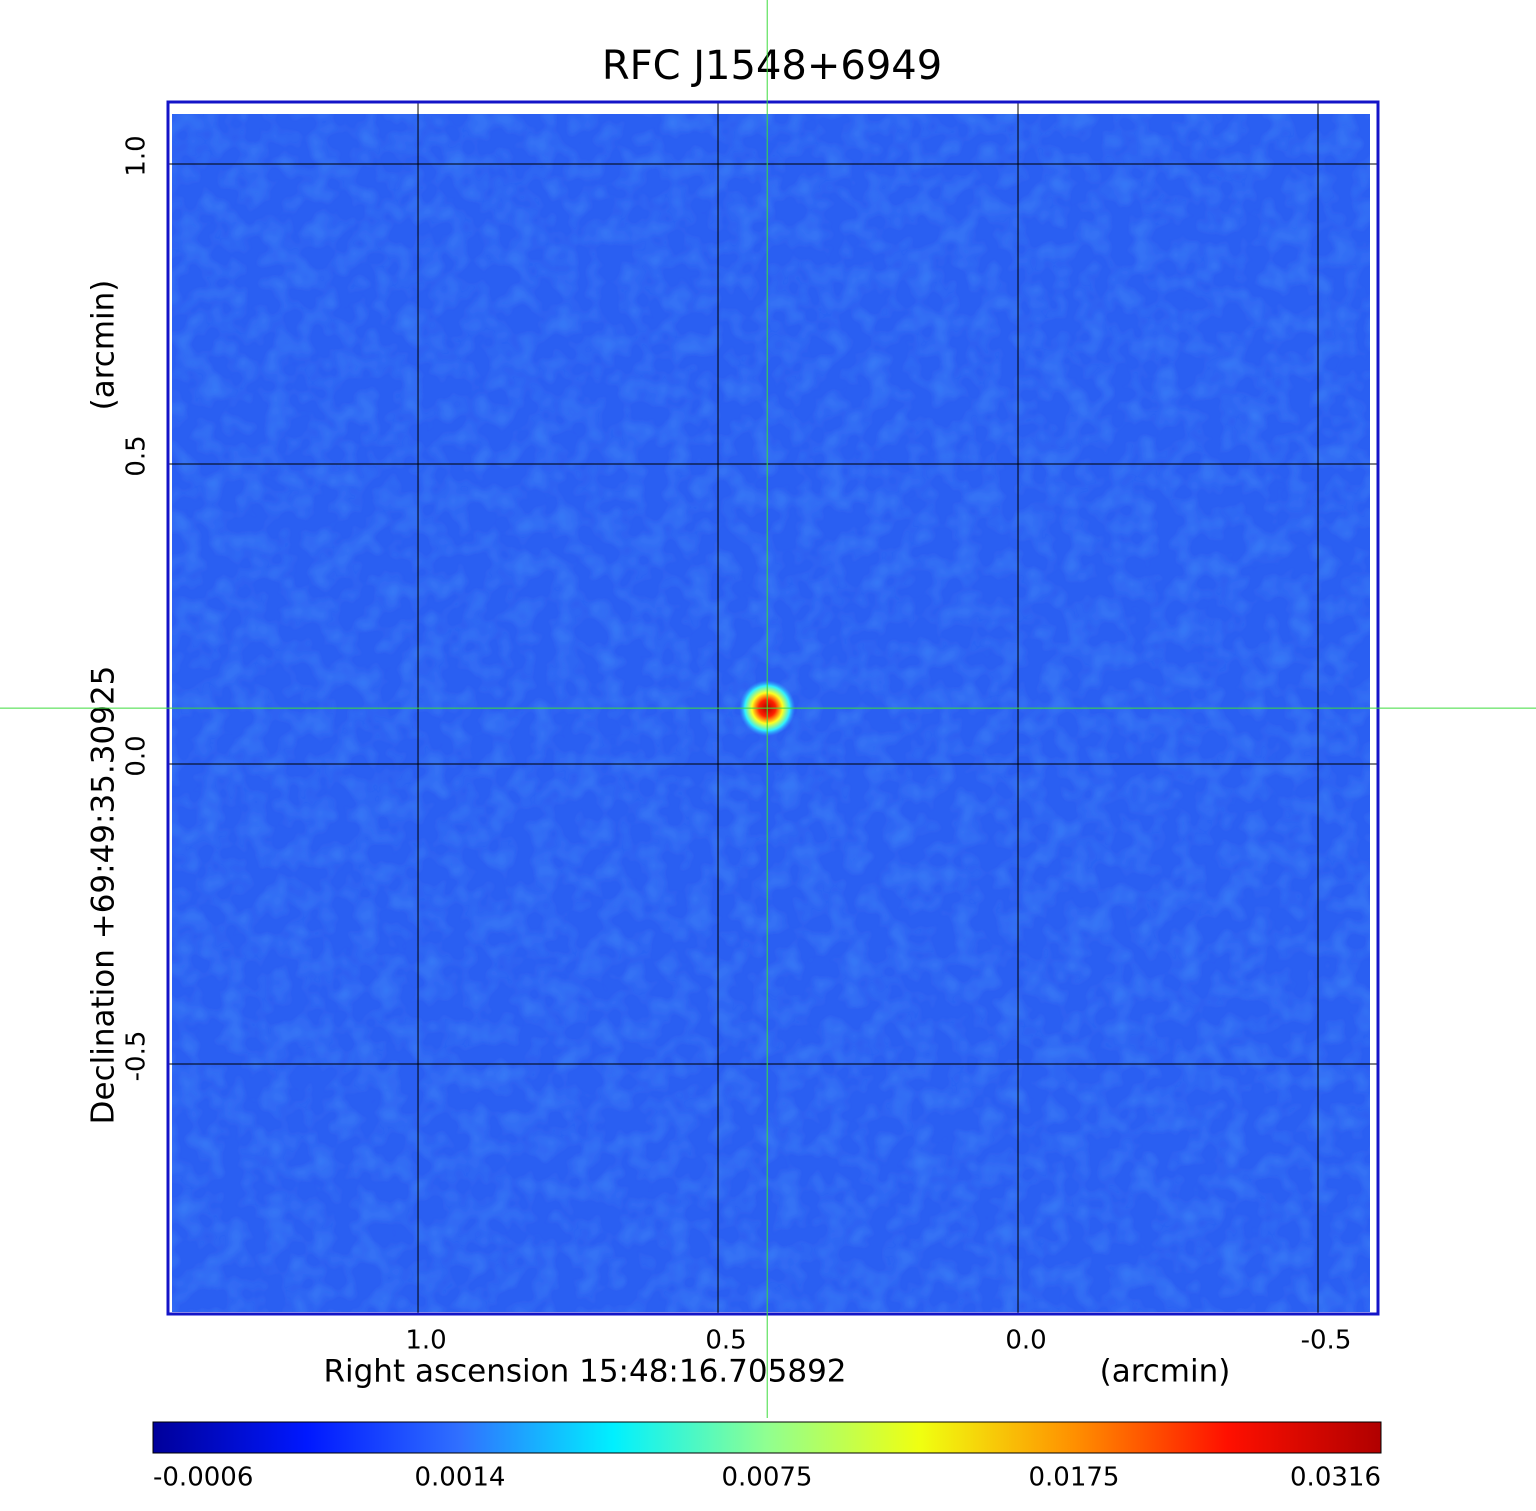  What do you see at coordinates (203, 1478) in the screenshot?
I see `colorbar-tick-label: -0.0006` at bounding box center [203, 1478].